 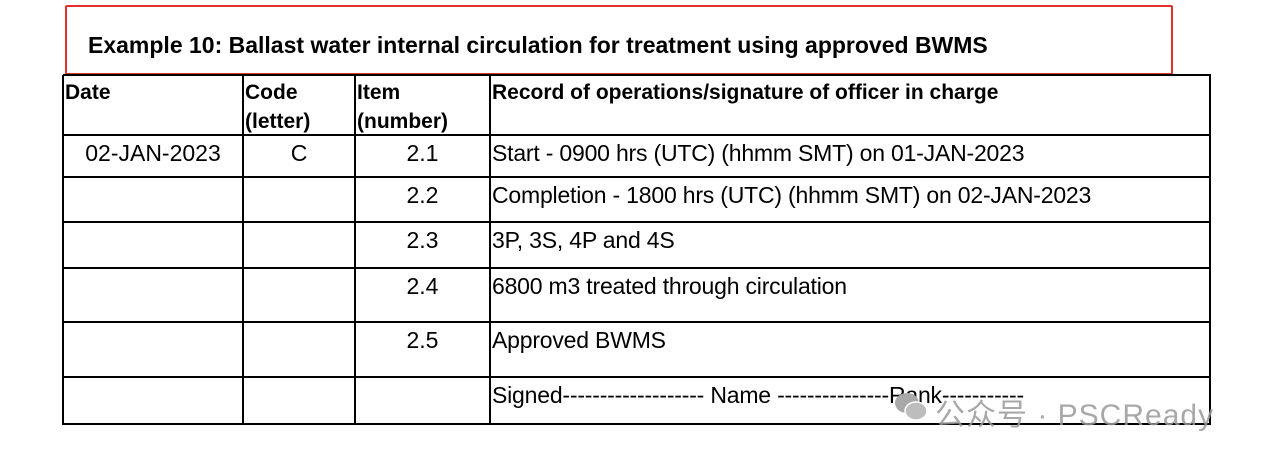 I want to click on item-cell: 2.2, so click(x=422, y=195).